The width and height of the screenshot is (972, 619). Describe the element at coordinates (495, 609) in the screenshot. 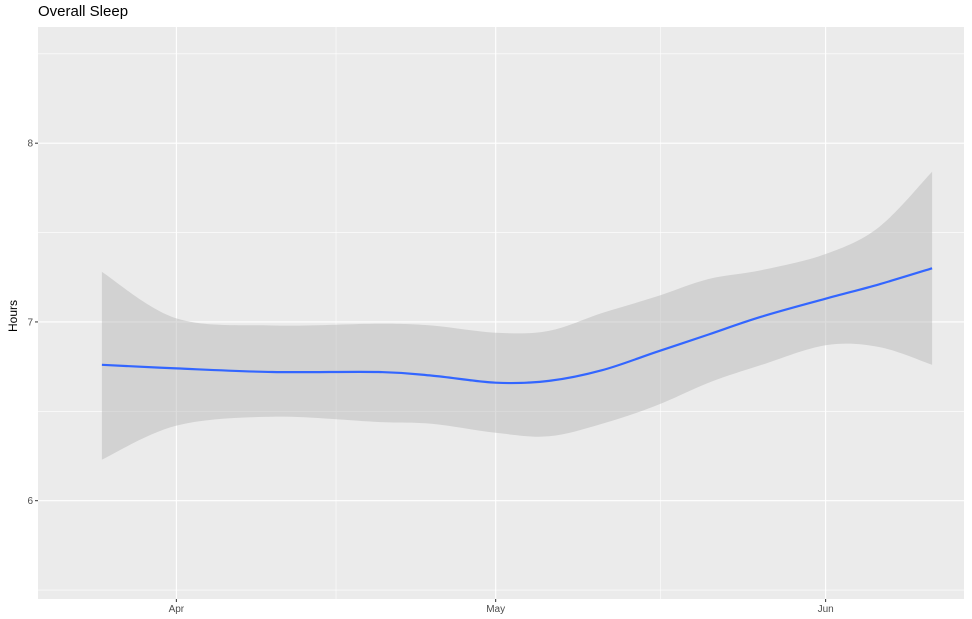

I see `x-tick-label: May` at that location.